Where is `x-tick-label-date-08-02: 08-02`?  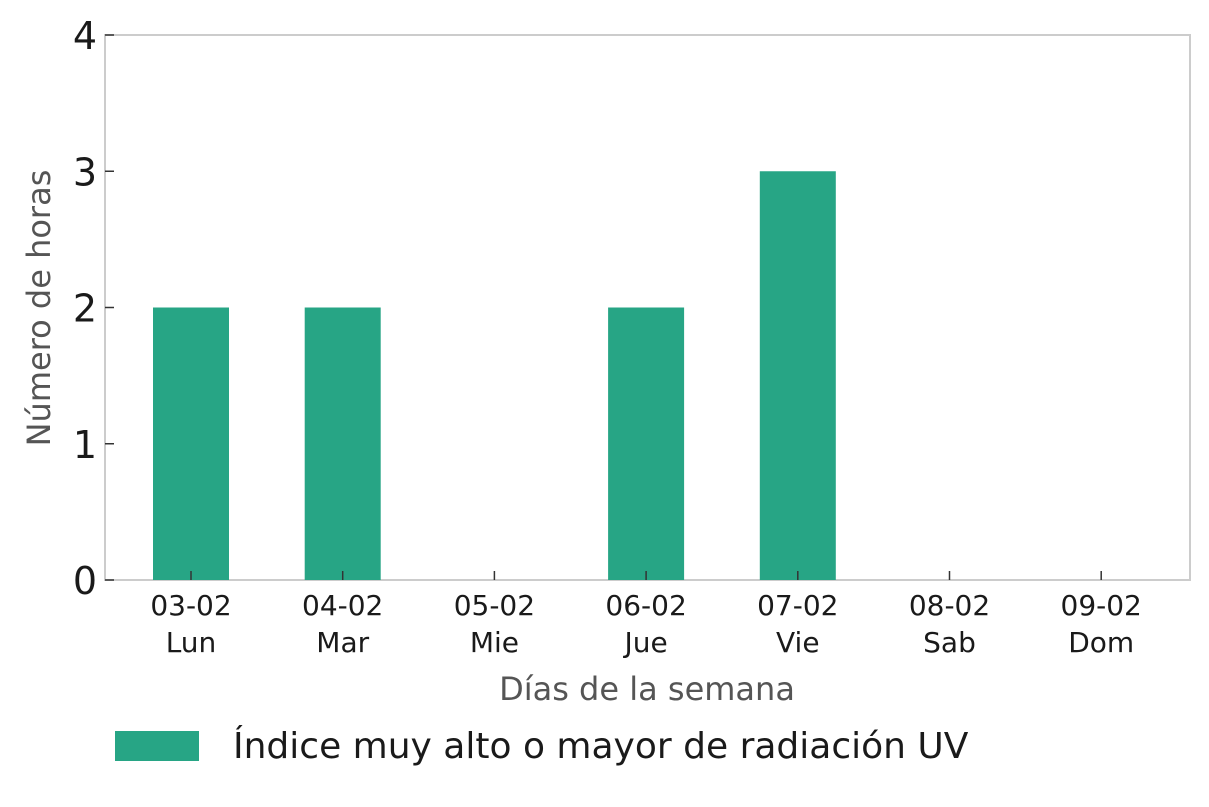
x-tick-label-date-08-02: 08-02 is located at coordinates (949, 605).